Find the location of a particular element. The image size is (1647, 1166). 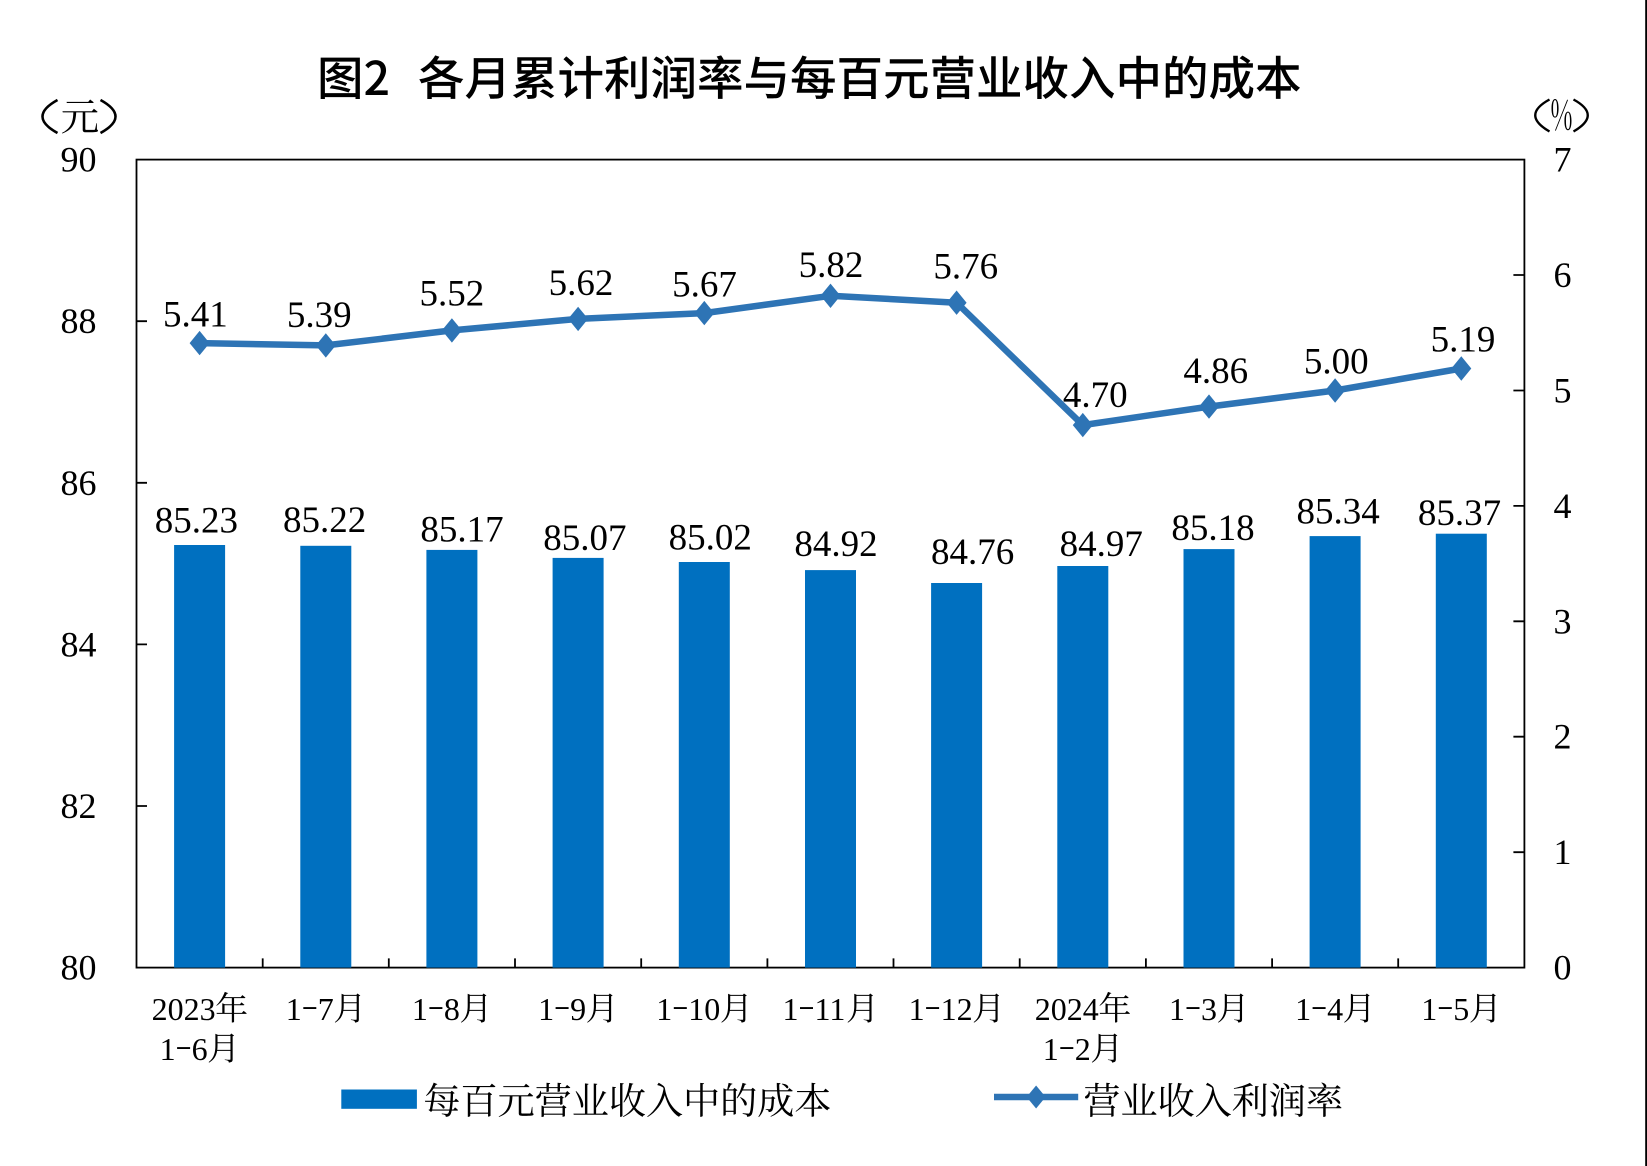

svg-text: 82 is located at coordinates (79, 806).